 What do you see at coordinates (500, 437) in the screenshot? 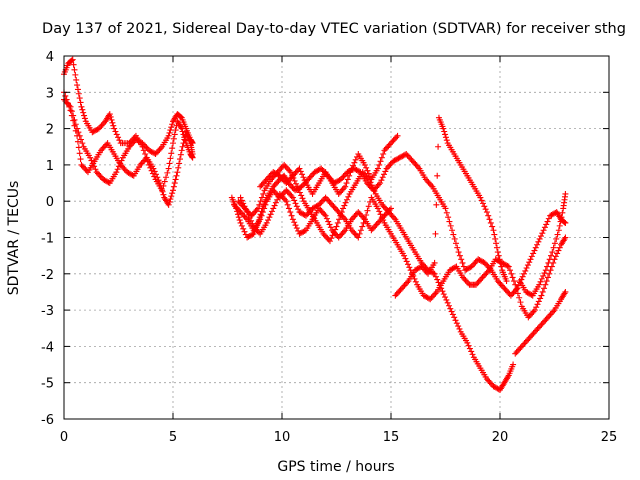
I see `x-tick-label: 20` at bounding box center [500, 437].